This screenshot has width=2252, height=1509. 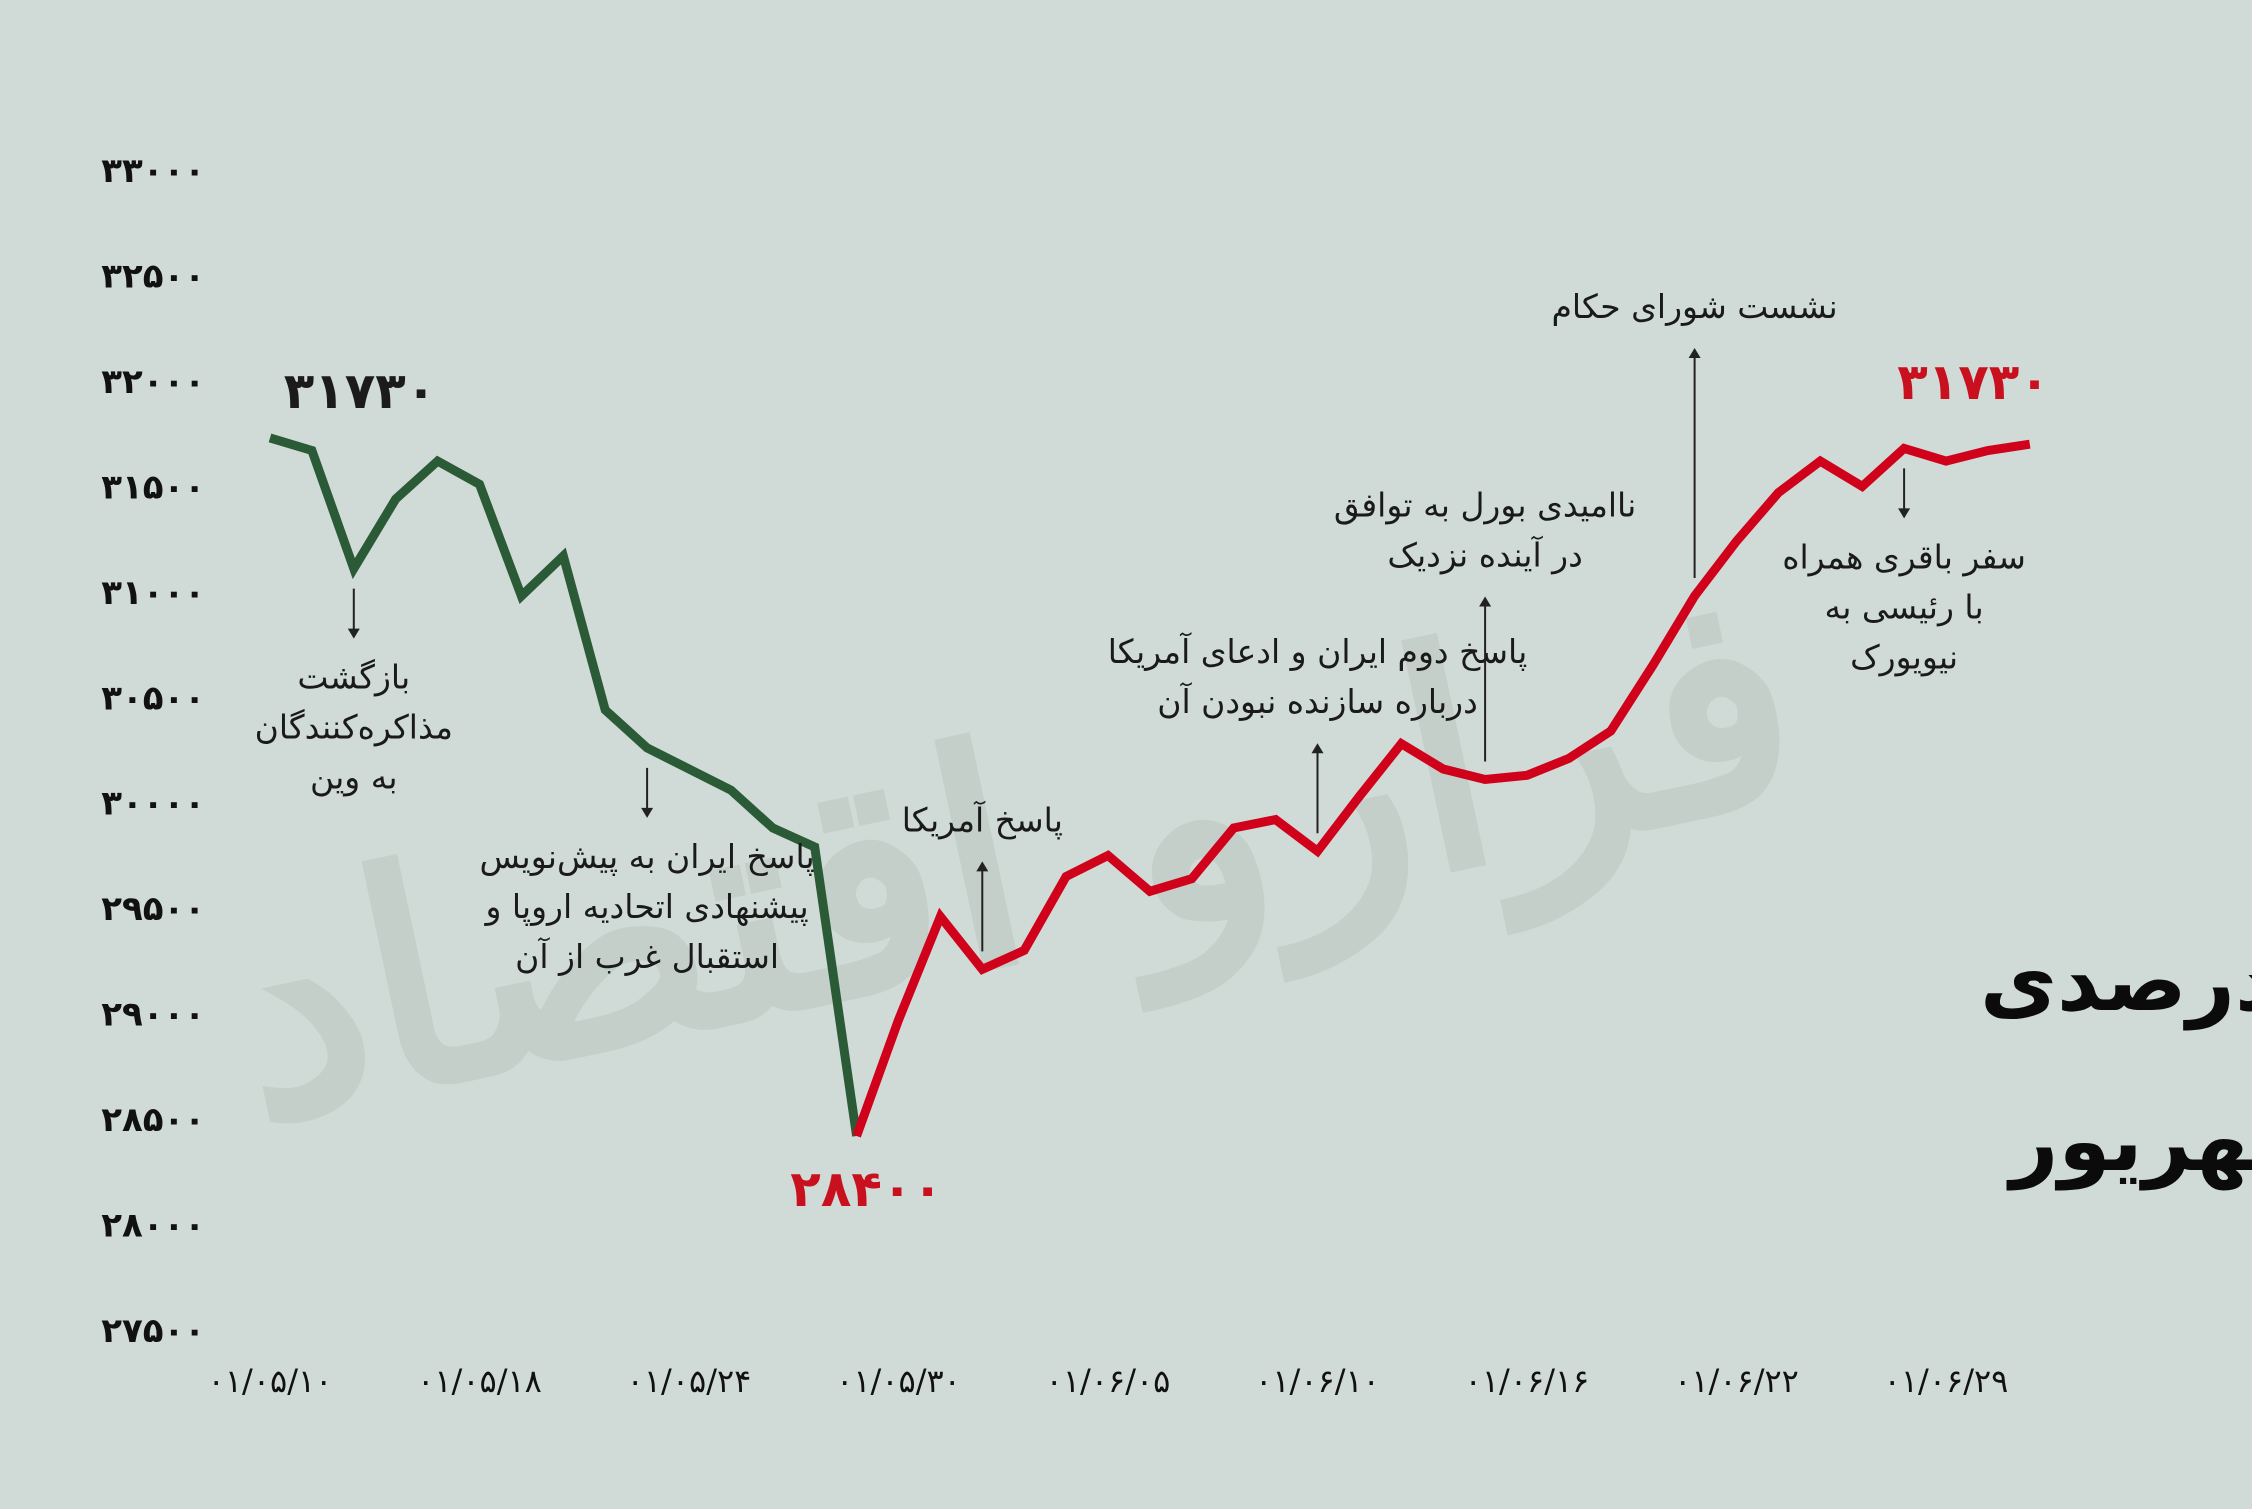 I want to click on annotation-text: نشست شورای حکام, so click(x=1694, y=306).